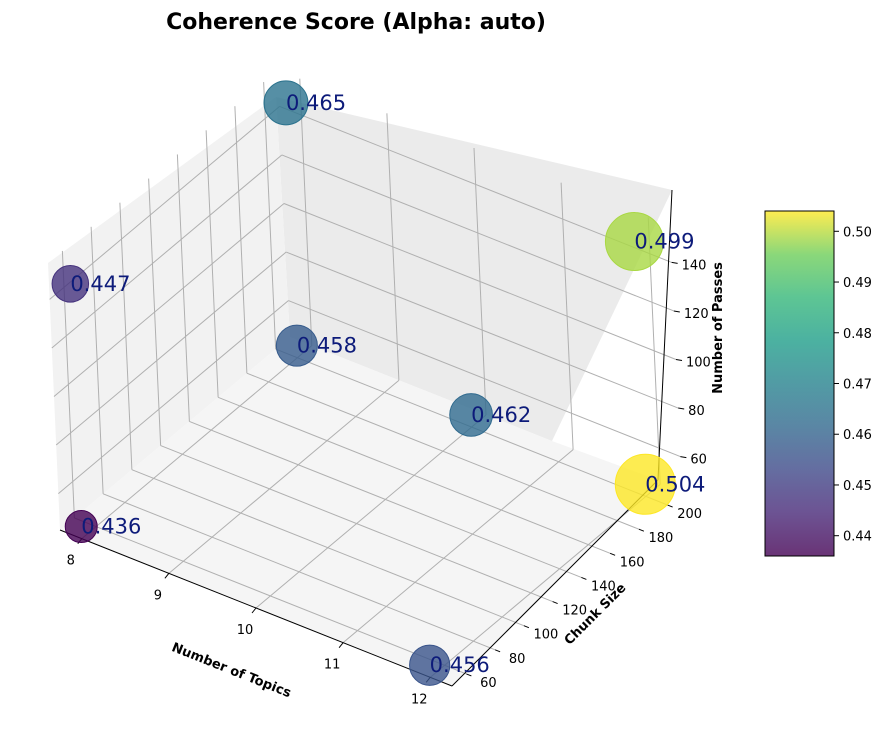 This screenshot has width=884, height=740. Describe the element at coordinates (100, 284) in the screenshot. I see `data-point-label: 0.447` at that location.